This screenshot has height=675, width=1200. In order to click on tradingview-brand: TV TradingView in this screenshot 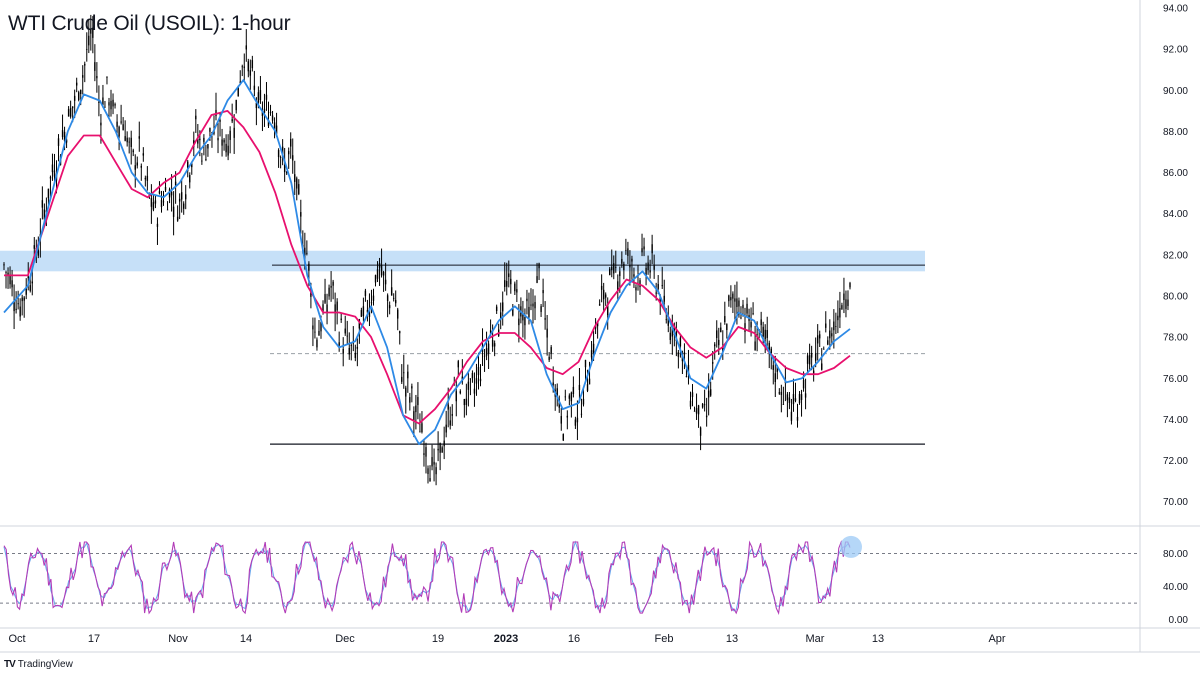, I will do `click(38, 664)`.